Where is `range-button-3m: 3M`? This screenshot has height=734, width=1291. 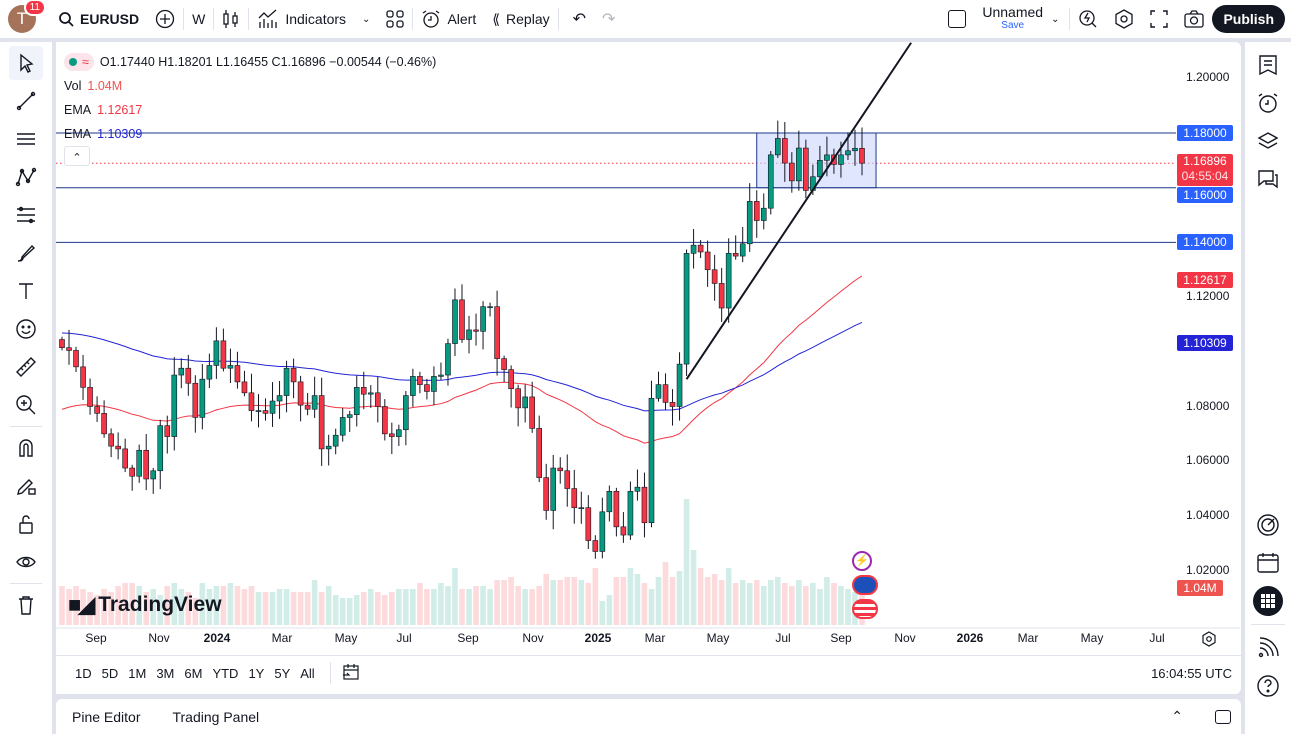 range-button-3m: 3M is located at coordinates (165, 673).